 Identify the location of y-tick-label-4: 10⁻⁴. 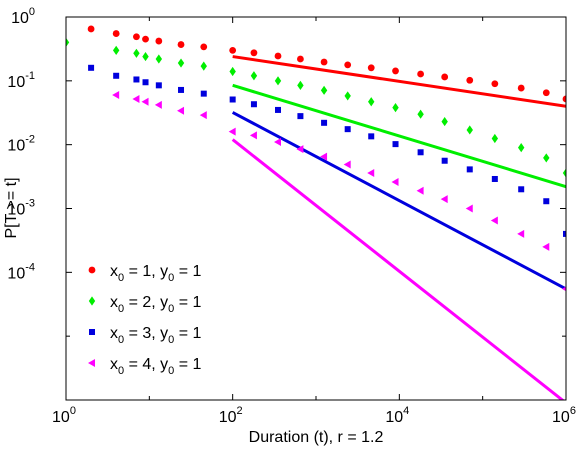
(21, 271).